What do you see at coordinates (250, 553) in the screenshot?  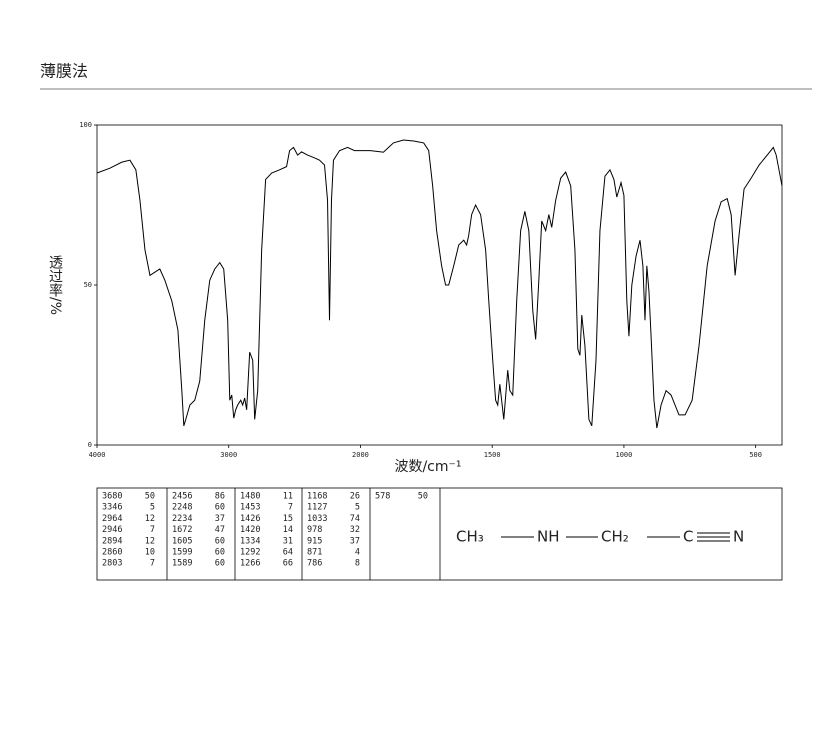 I see `peak-wavenumber: 1292` at bounding box center [250, 553].